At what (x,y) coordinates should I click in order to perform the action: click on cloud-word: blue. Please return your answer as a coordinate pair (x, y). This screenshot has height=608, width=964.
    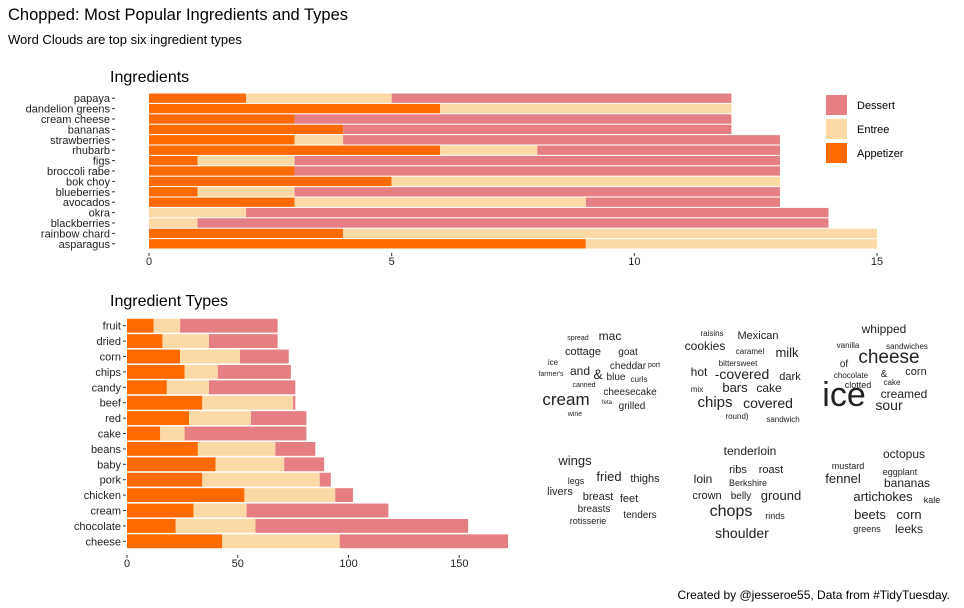
    Looking at the image, I should click on (616, 377).